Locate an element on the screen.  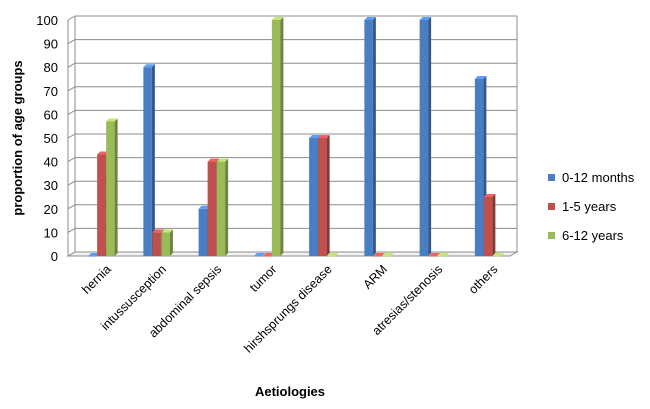
y-tick-label: 50 is located at coordinates (51, 138).